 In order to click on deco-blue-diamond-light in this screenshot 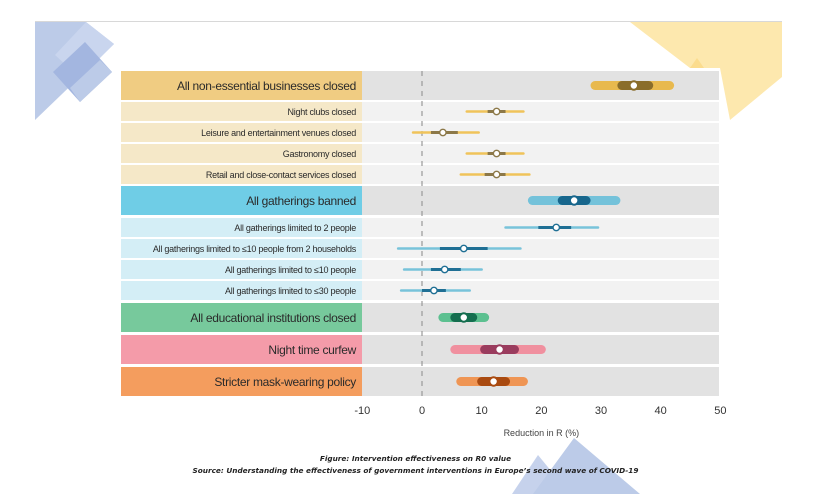, I will do `click(91, 81)`.